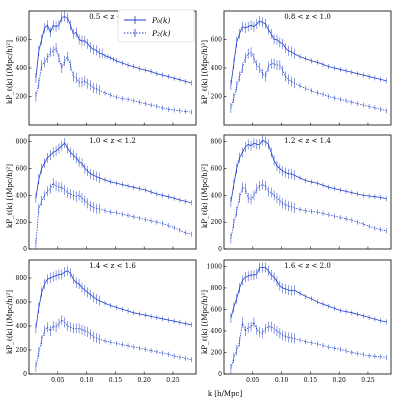 The height and width of the screenshot is (400, 400). Describe the element at coordinates (205, 322) in the screenshot. I see `y-axis-label-row-3-right: kP_ℓ(k) [(Mpc/h)²]` at that location.